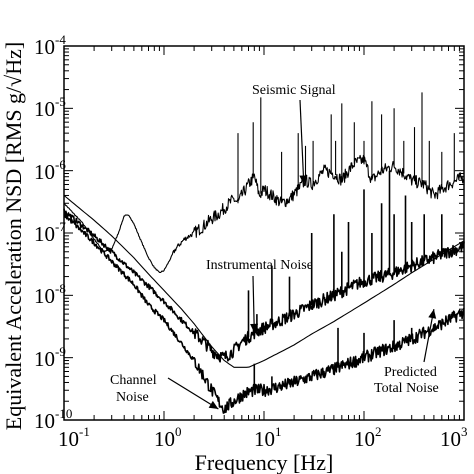 Image resolution: width=474 pixels, height=474 pixels. Describe the element at coordinates (50, 107) in the screenshot. I see `y-tick-label: 10⁻⁵` at that location.